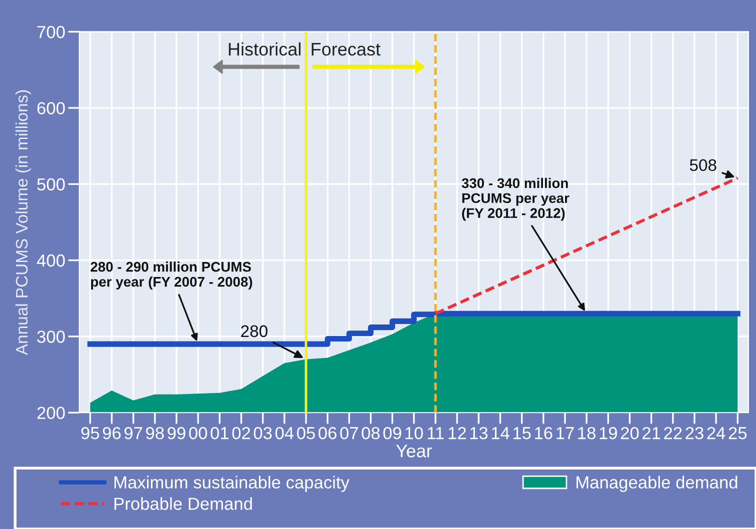 This screenshot has height=529, width=756. What do you see at coordinates (23, 223) in the screenshot?
I see `y-axis-title: Annual PCUMS Volume (in millions)` at bounding box center [23, 223].